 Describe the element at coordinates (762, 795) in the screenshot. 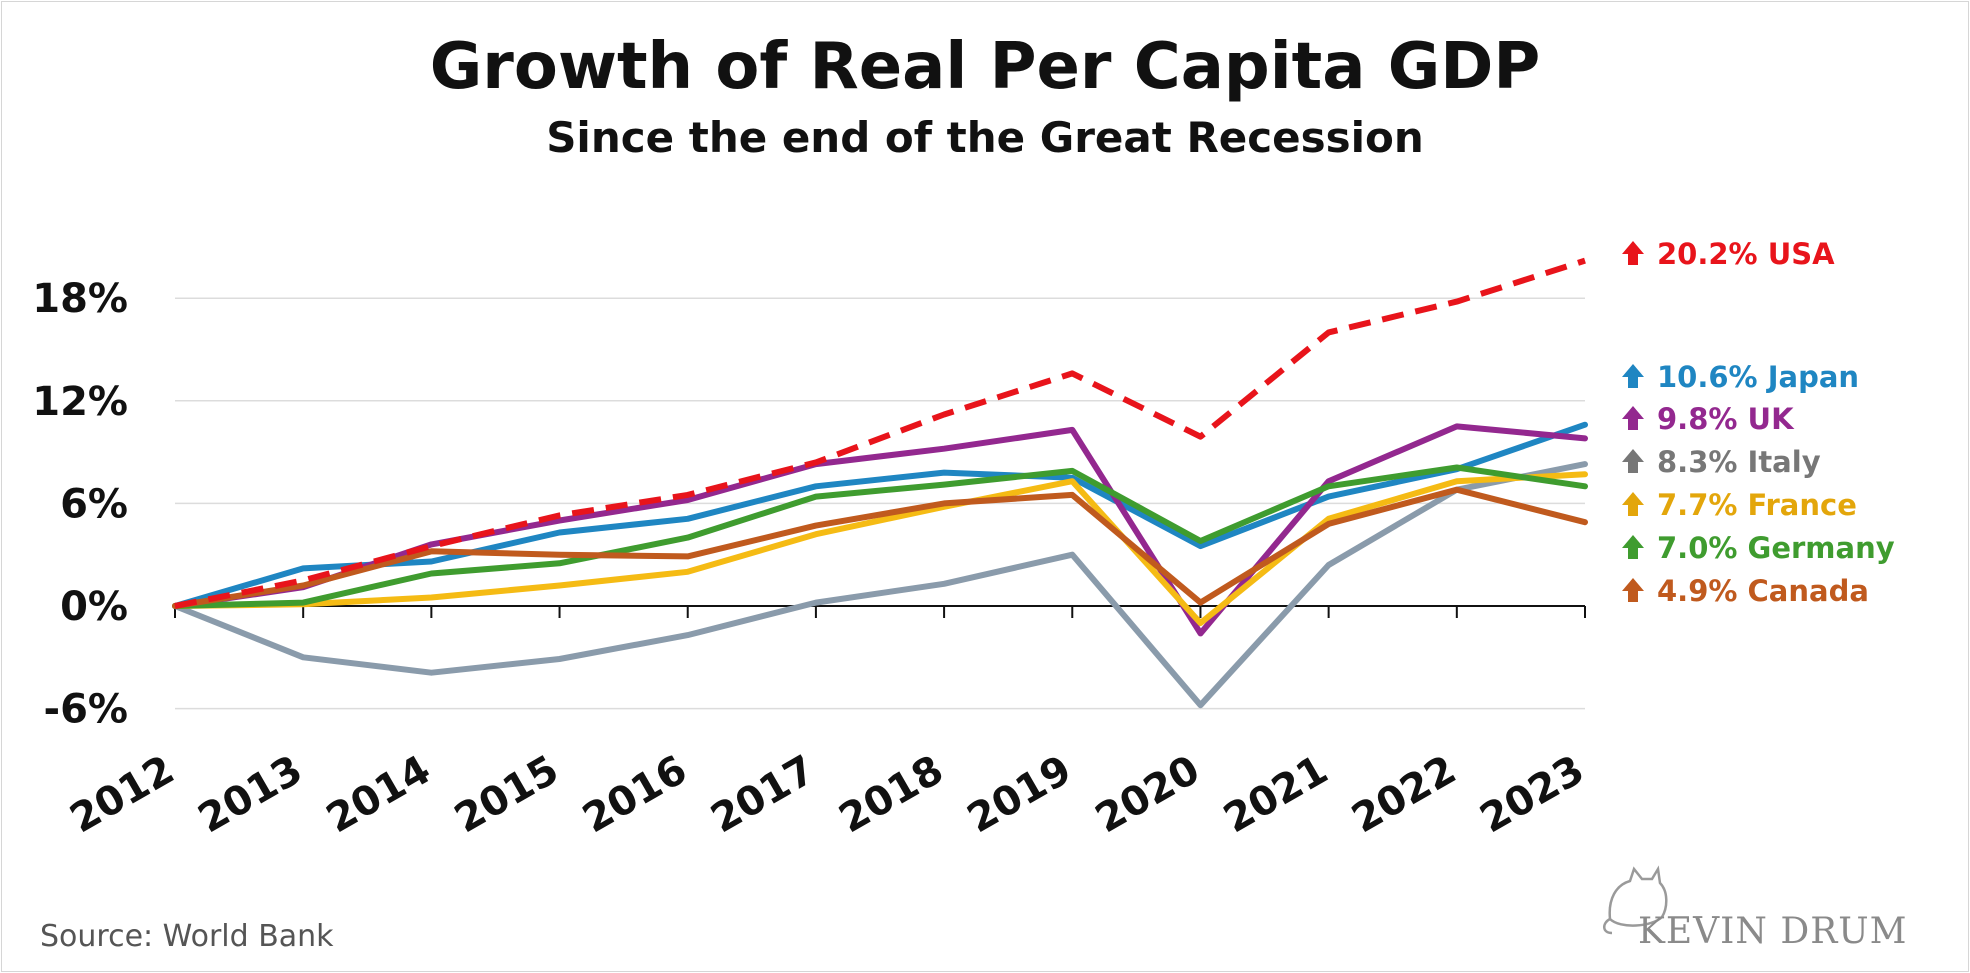

I see `x-tick-label: 2017` at that location.